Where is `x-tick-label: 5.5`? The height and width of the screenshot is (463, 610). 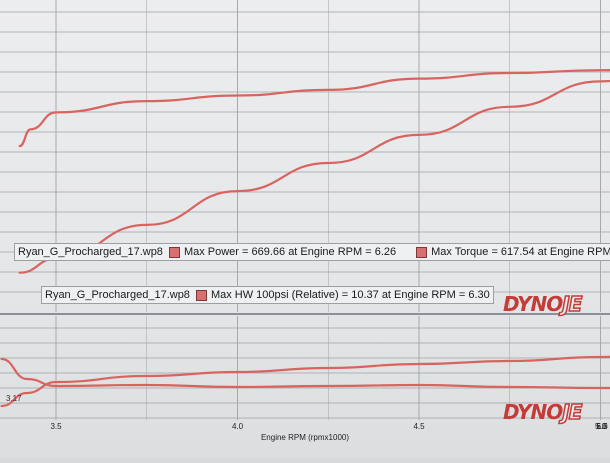
x-tick-label: 5.5 is located at coordinates (602, 426).